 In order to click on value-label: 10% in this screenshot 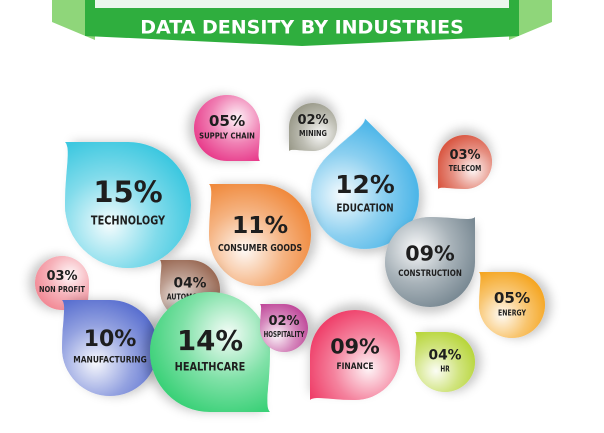, I will do `click(110, 339)`.